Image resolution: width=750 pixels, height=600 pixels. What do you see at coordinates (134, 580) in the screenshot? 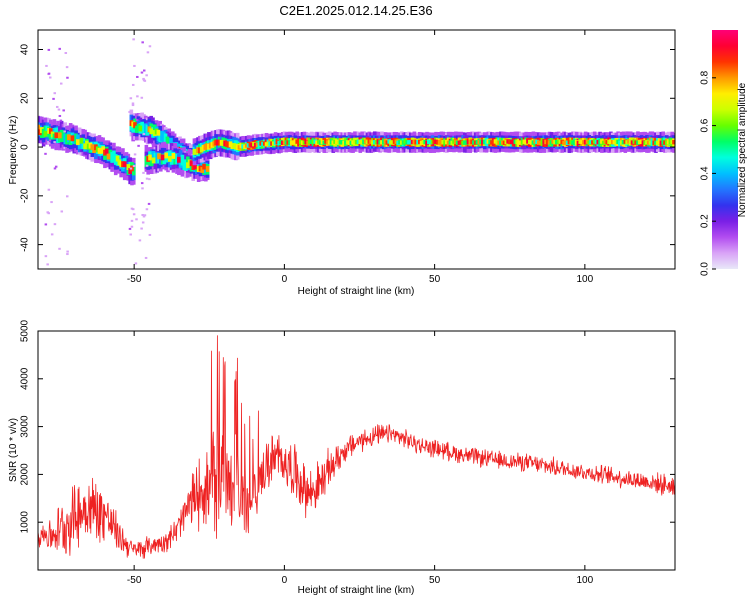
I see `snr-x-tick-label: -50` at bounding box center [134, 580].